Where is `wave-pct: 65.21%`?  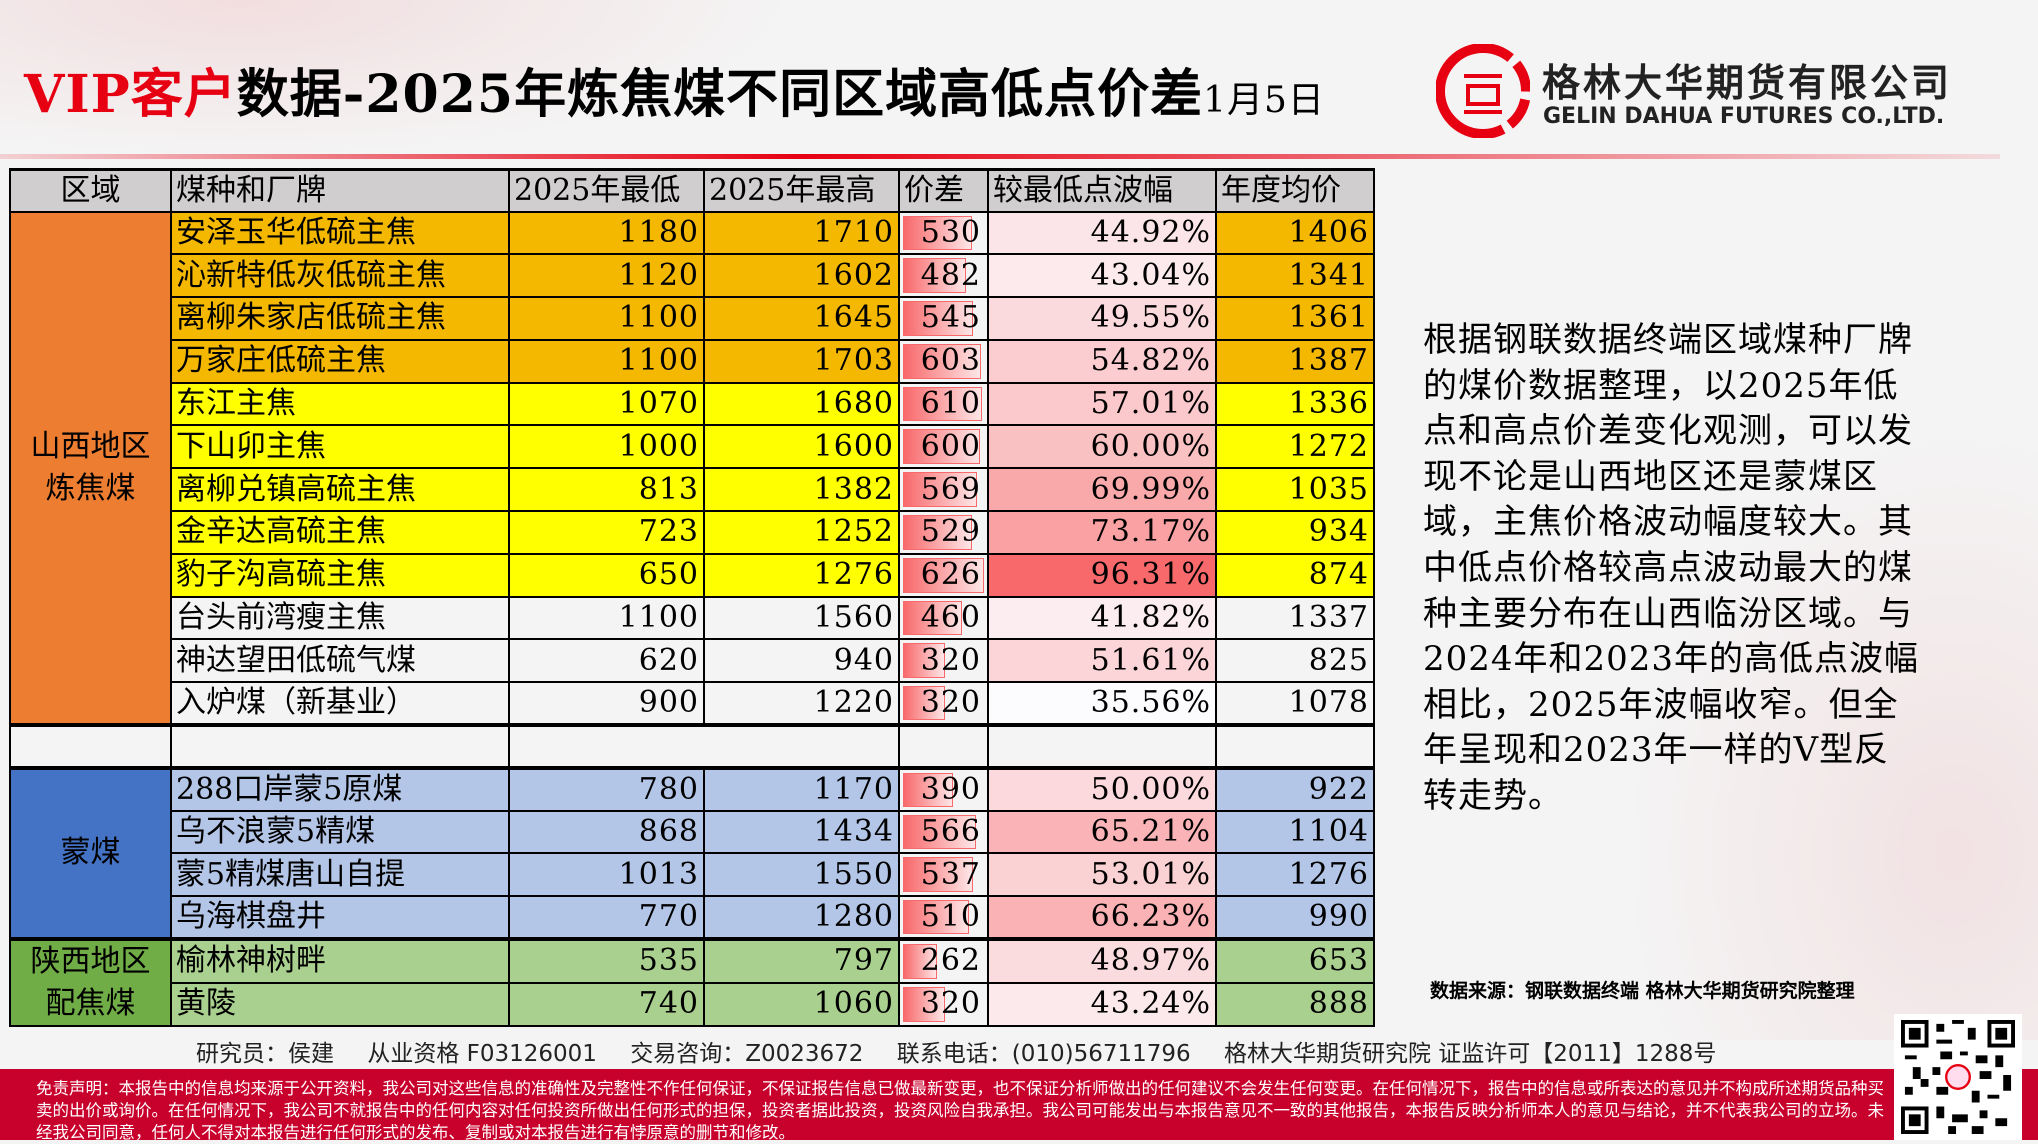 wave-pct: 65.21% is located at coordinates (1102, 832).